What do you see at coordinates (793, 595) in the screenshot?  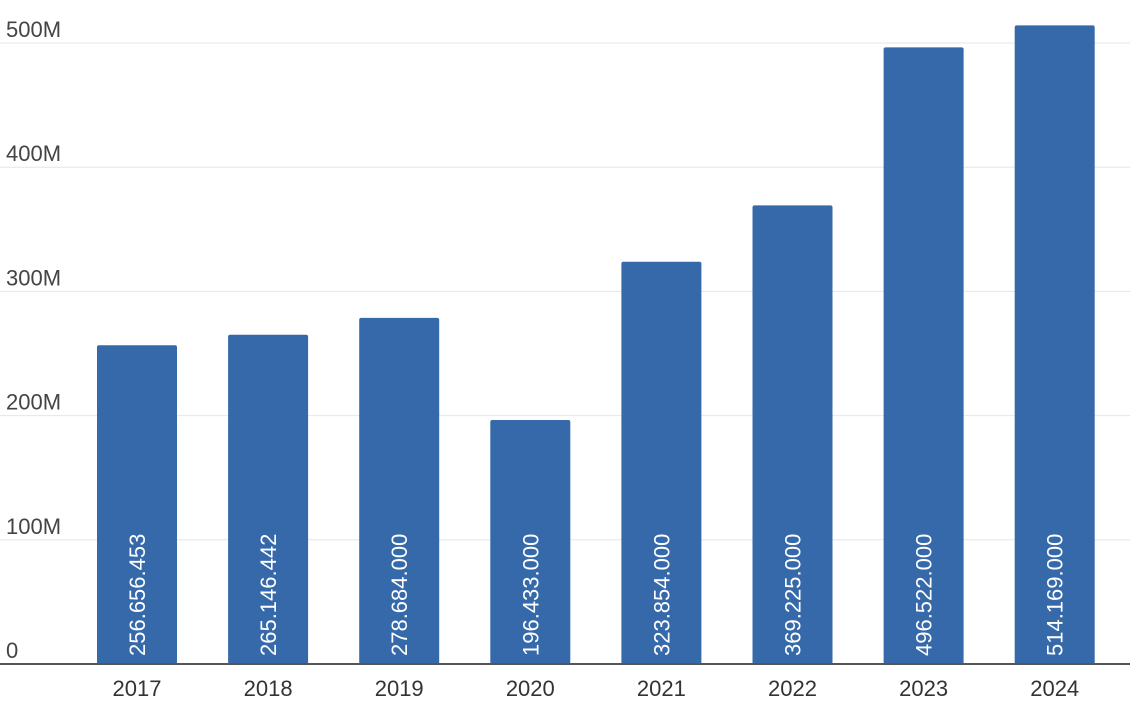 I see `bar-data-label: 369.225.000` at bounding box center [793, 595].